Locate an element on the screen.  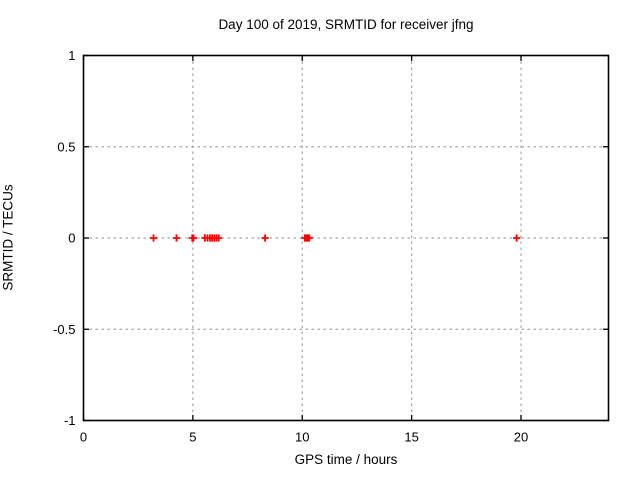
x-tick-label: 20 is located at coordinates (521, 437).